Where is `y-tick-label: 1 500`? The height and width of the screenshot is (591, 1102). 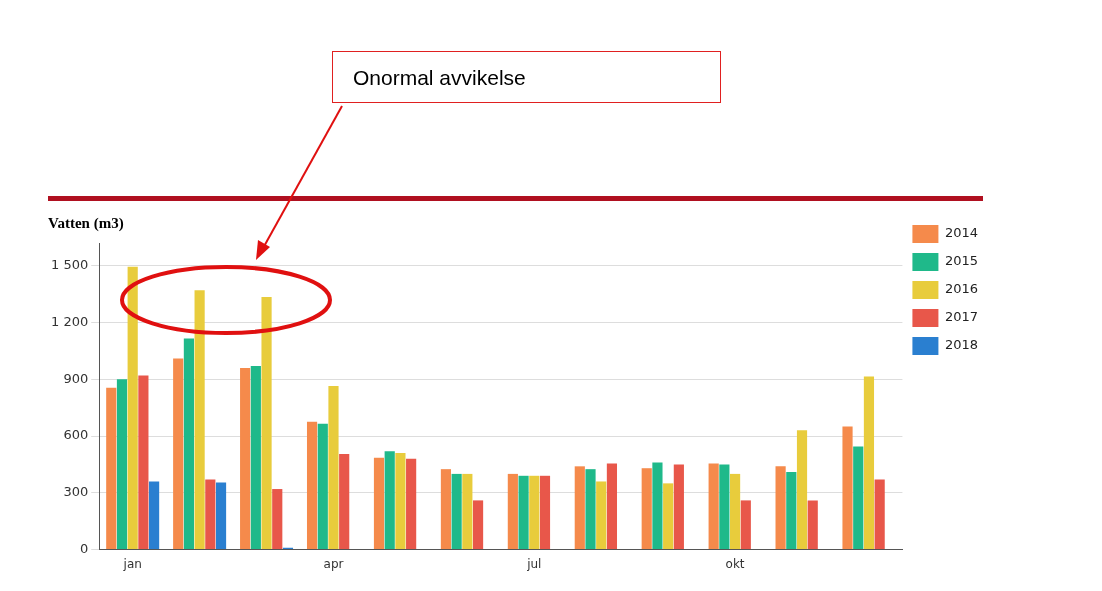 y-tick-label: 1 500 is located at coordinates (70, 265).